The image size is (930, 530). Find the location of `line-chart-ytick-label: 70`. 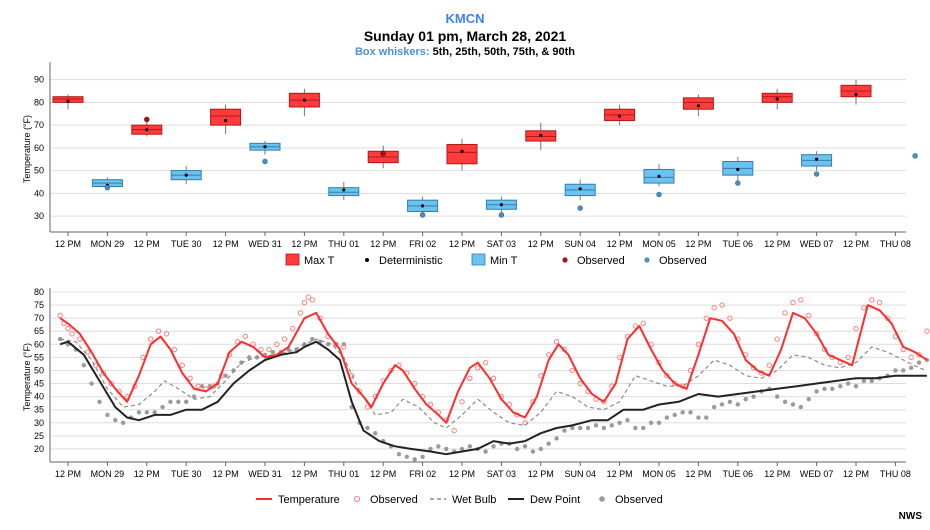

line-chart-ytick-label: 70 is located at coordinates (39, 318).